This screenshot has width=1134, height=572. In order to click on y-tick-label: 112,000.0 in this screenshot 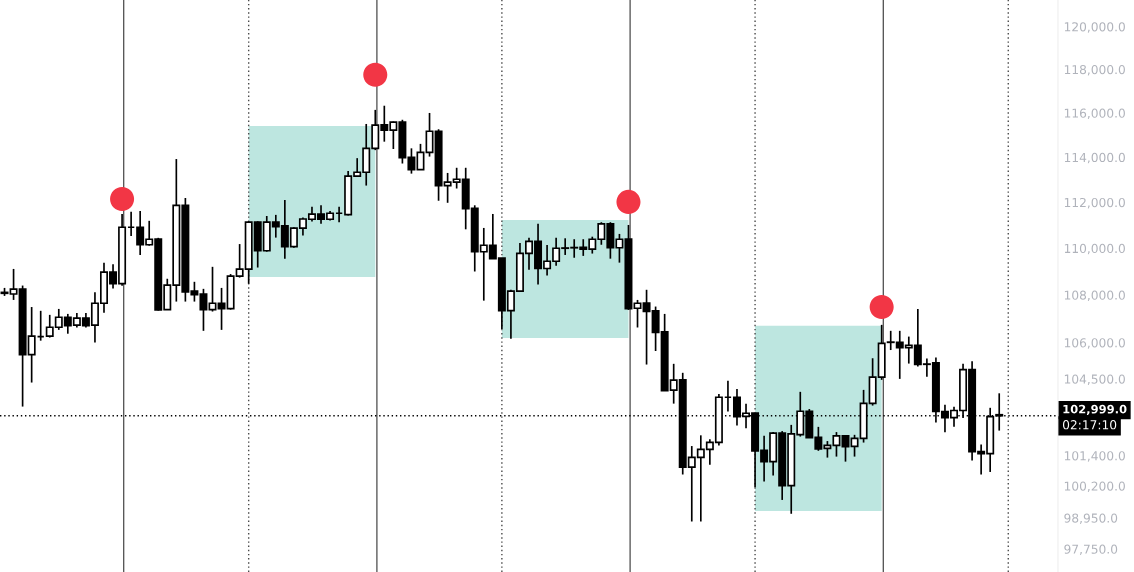, I will do `click(1094, 203)`.